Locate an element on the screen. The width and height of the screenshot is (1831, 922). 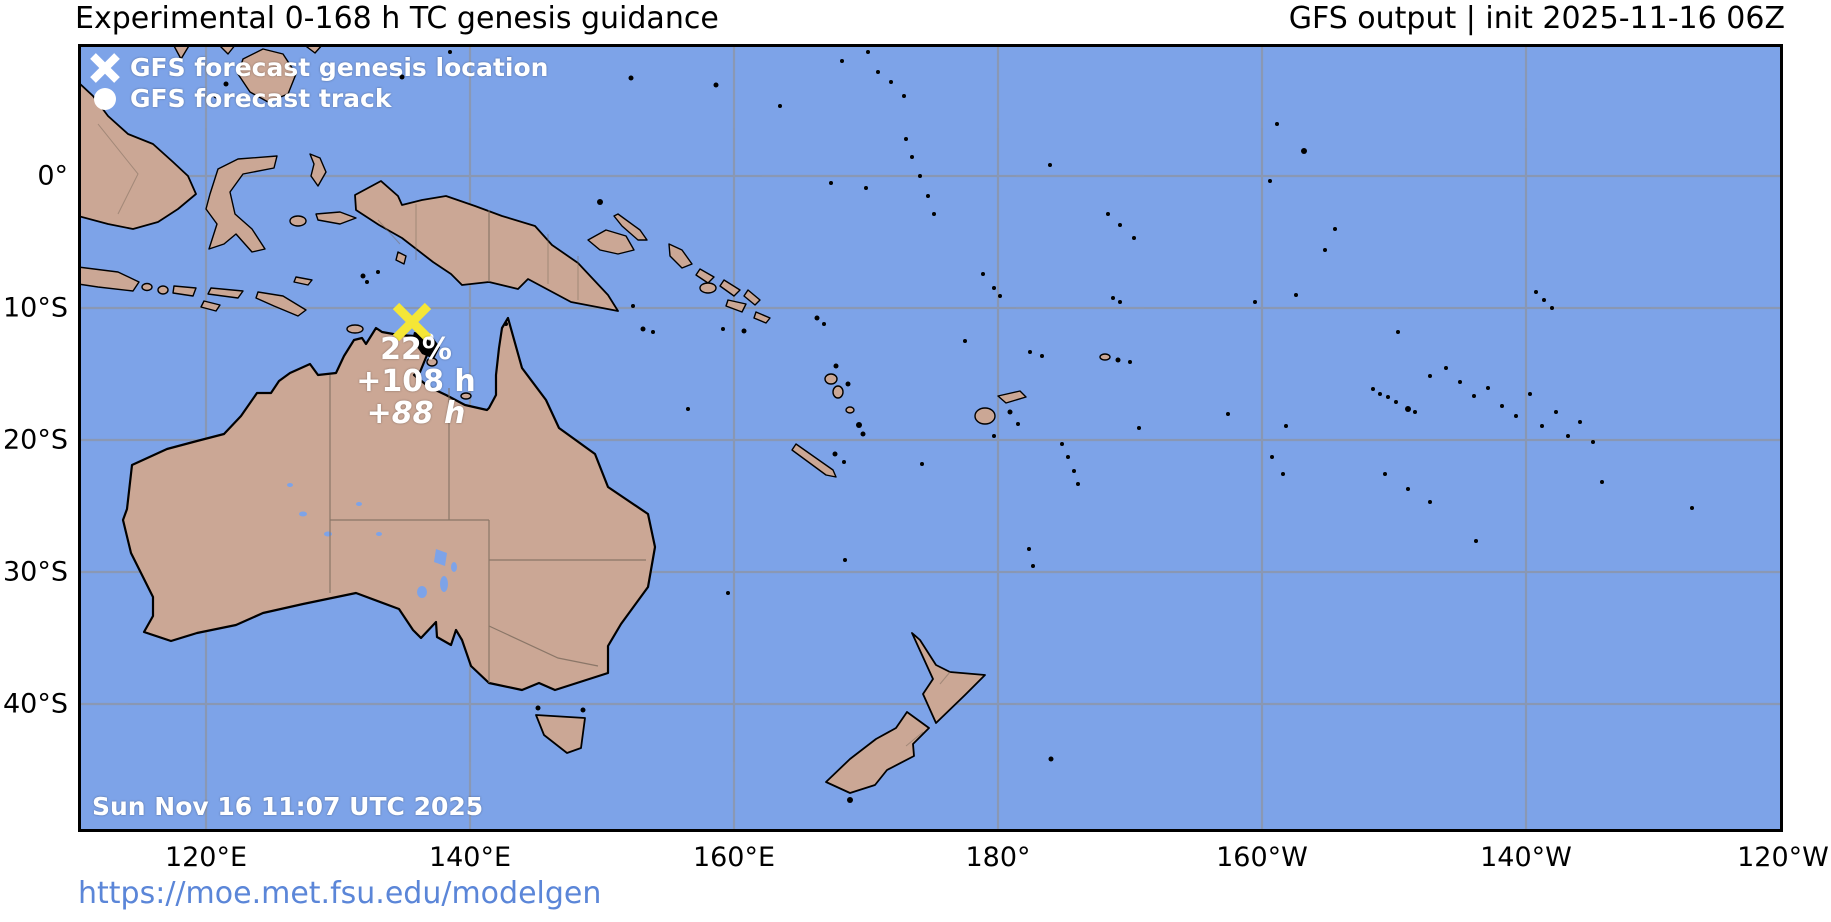
y-tick: 20°S is located at coordinates (35, 440).